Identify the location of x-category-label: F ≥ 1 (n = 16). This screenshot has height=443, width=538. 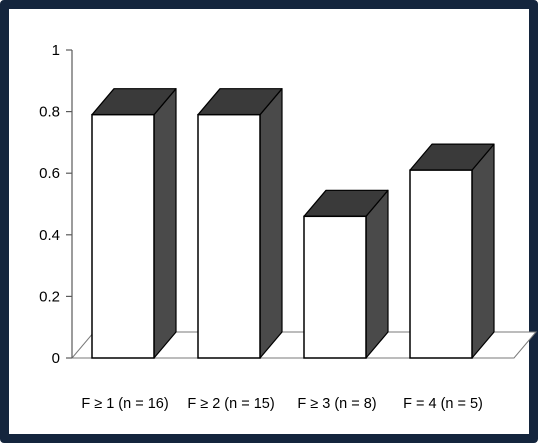
(124, 404).